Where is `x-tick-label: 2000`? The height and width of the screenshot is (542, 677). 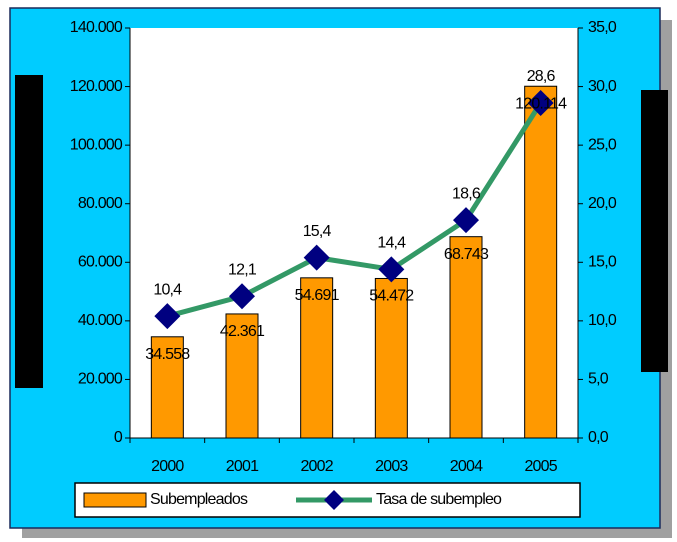
x-tick-label: 2000 is located at coordinates (167, 466).